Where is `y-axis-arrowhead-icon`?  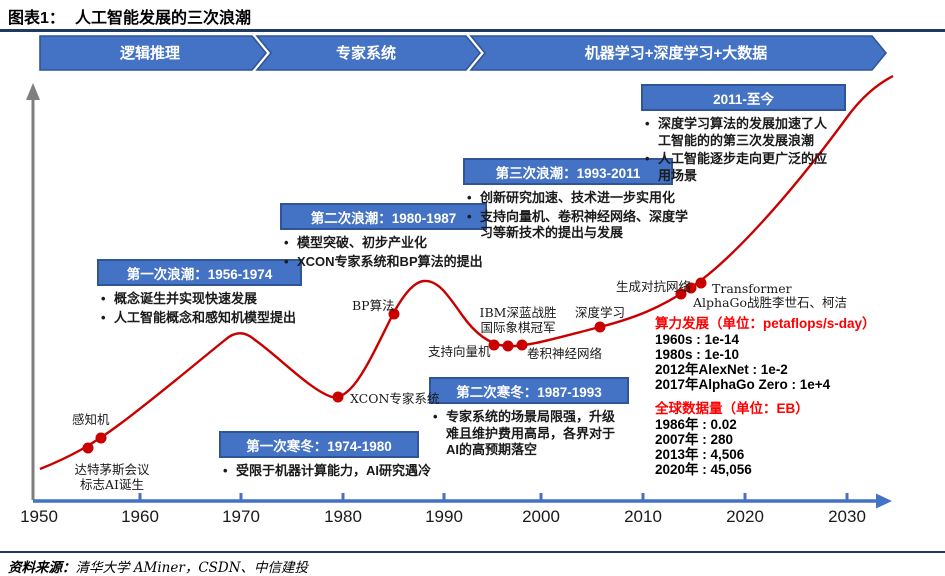
y-axis-arrowhead-icon is located at coordinates (33, 91).